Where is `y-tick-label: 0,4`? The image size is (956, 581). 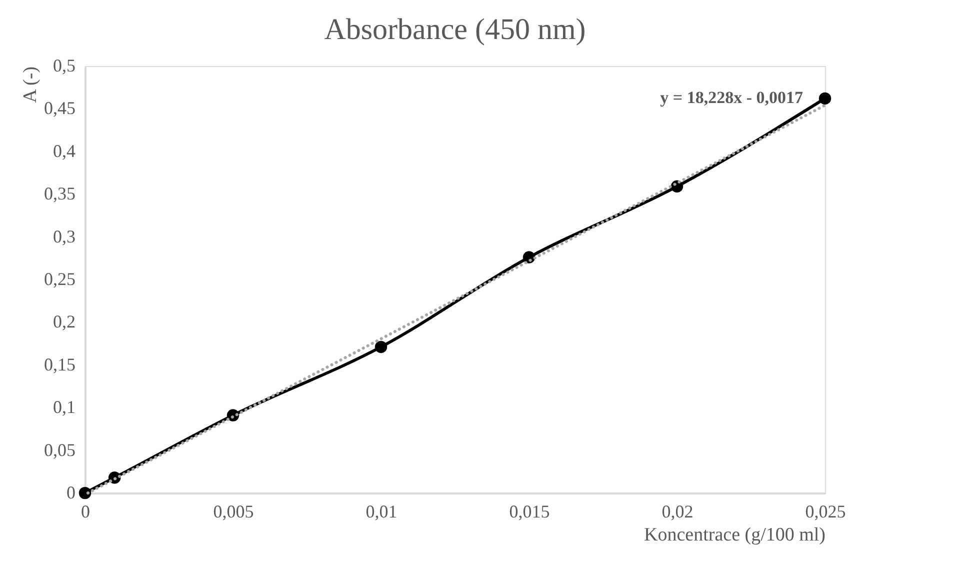 y-tick-label: 0,4 is located at coordinates (64, 150).